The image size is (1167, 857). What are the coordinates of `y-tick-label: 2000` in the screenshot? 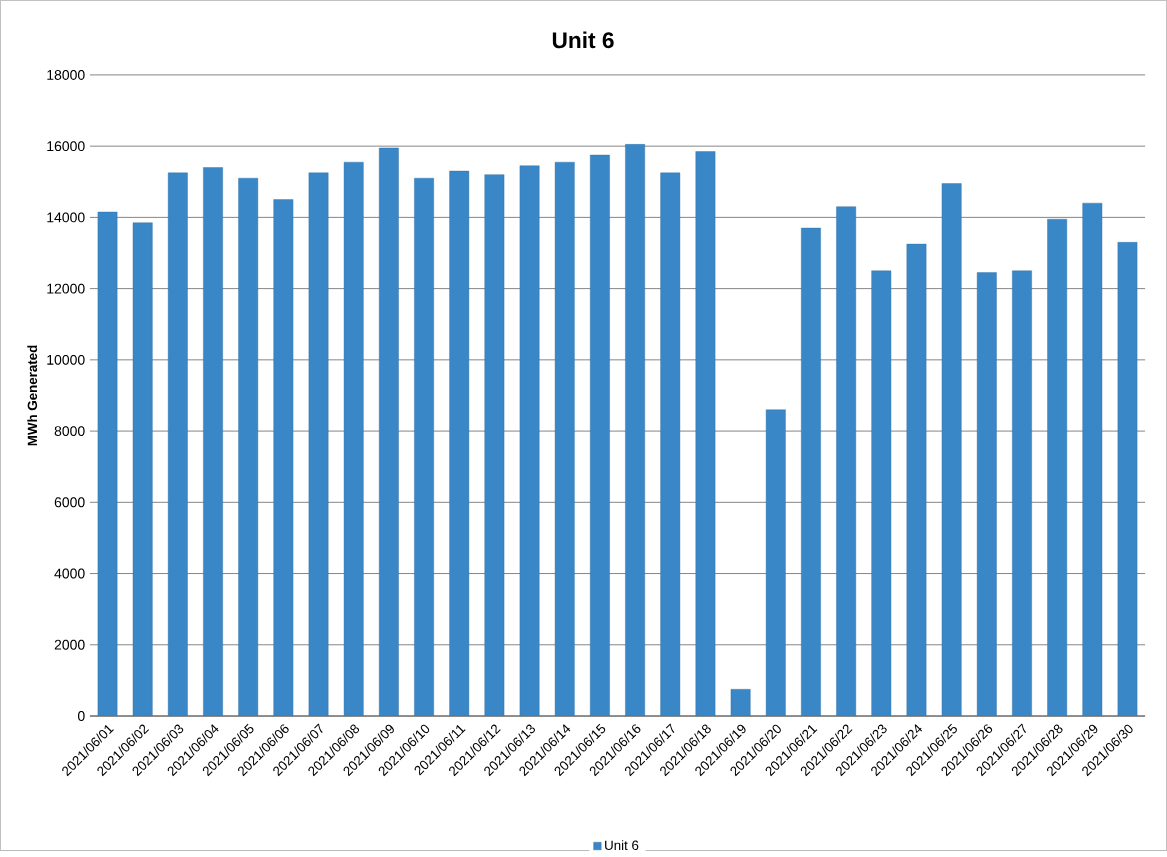 It's located at (69, 644).